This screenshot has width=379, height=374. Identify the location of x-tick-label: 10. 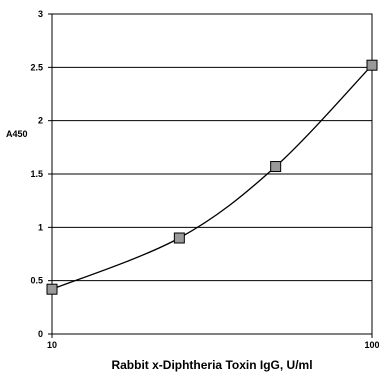
(52, 345).